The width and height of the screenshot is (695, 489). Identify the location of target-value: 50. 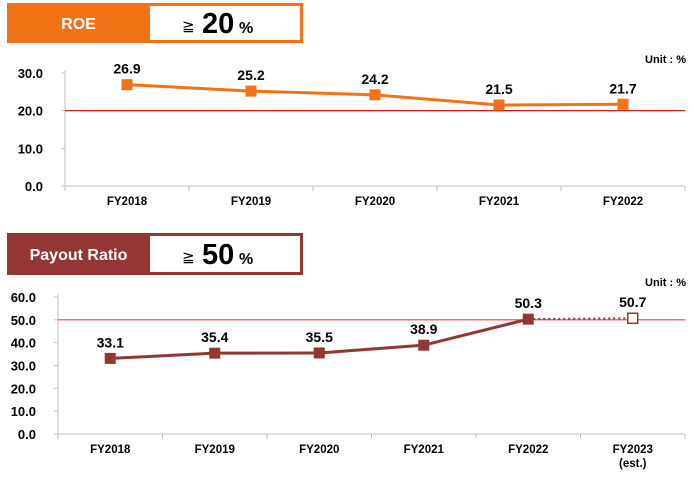
(218, 255).